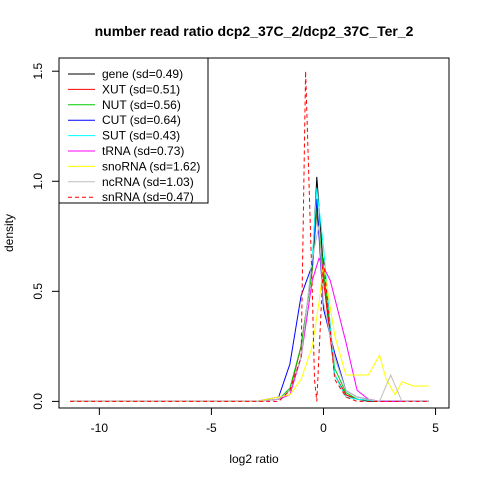 This screenshot has width=480, height=480. I want to click on x-tick-label: -10, so click(100, 428).